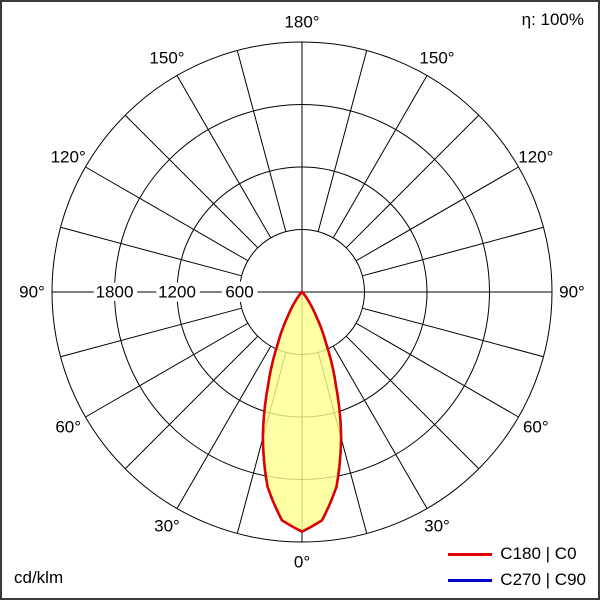  Describe the element at coordinates (538, 553) in the screenshot. I see `legend-label-c0: C180 | C0` at that location.